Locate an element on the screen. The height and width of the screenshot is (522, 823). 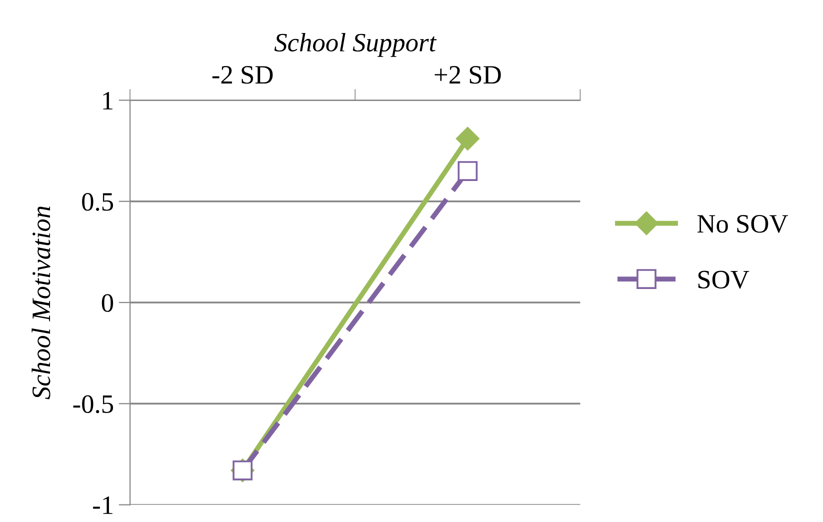
y-tick-label: -1 is located at coordinates (102, 505).